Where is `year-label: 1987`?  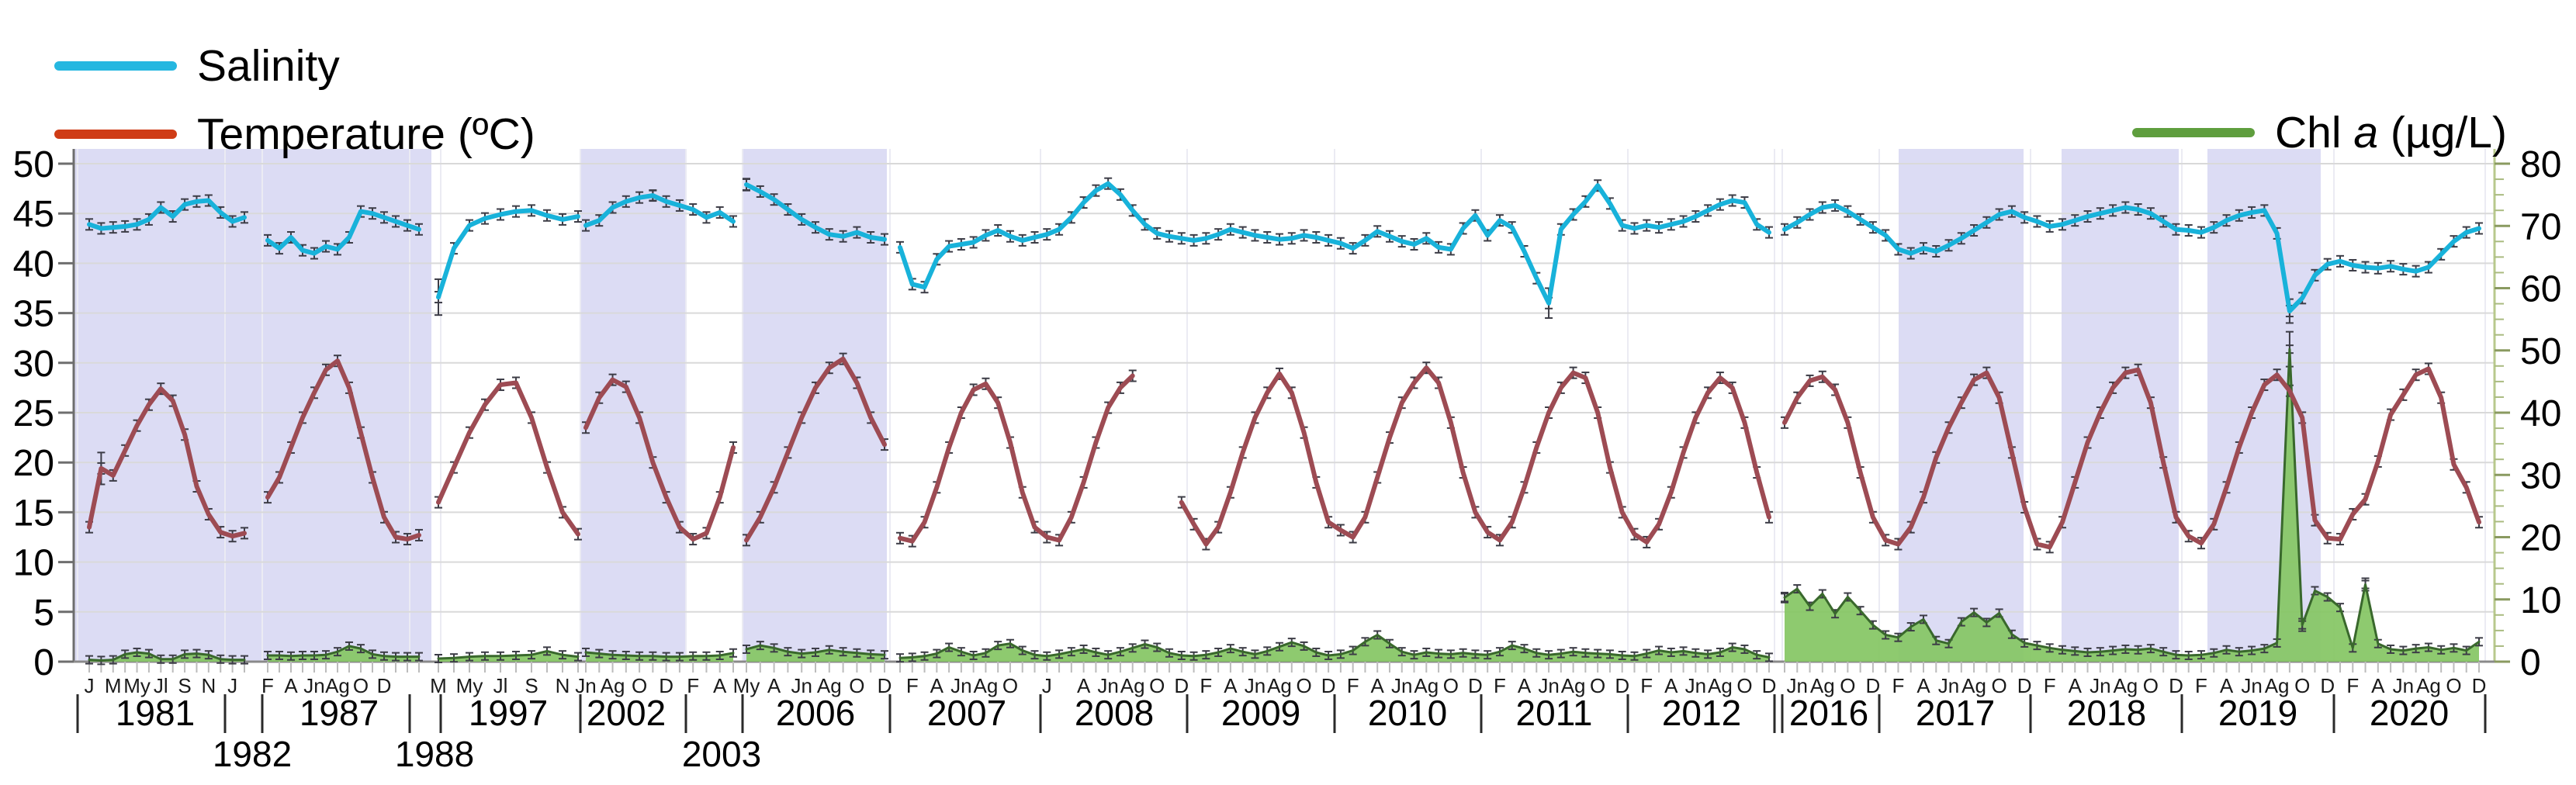 year-label: 1987 is located at coordinates (339, 713).